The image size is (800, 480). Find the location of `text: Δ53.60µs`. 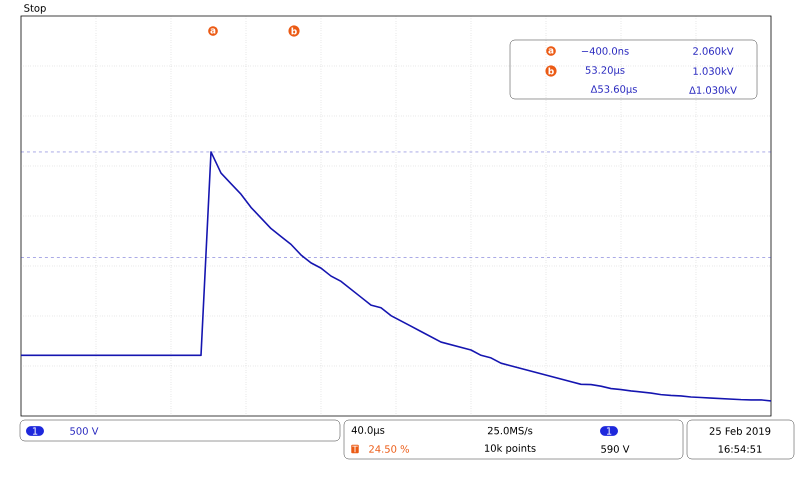

text: Δ53.60µs is located at coordinates (613, 90).